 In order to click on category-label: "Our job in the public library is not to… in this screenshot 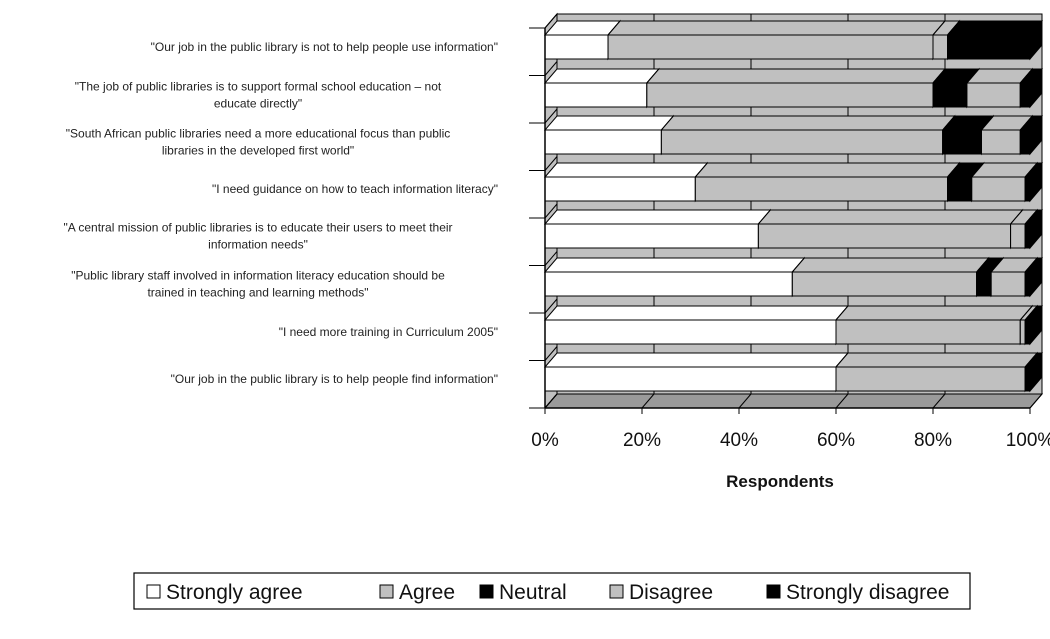, I will do `click(324, 47)`.